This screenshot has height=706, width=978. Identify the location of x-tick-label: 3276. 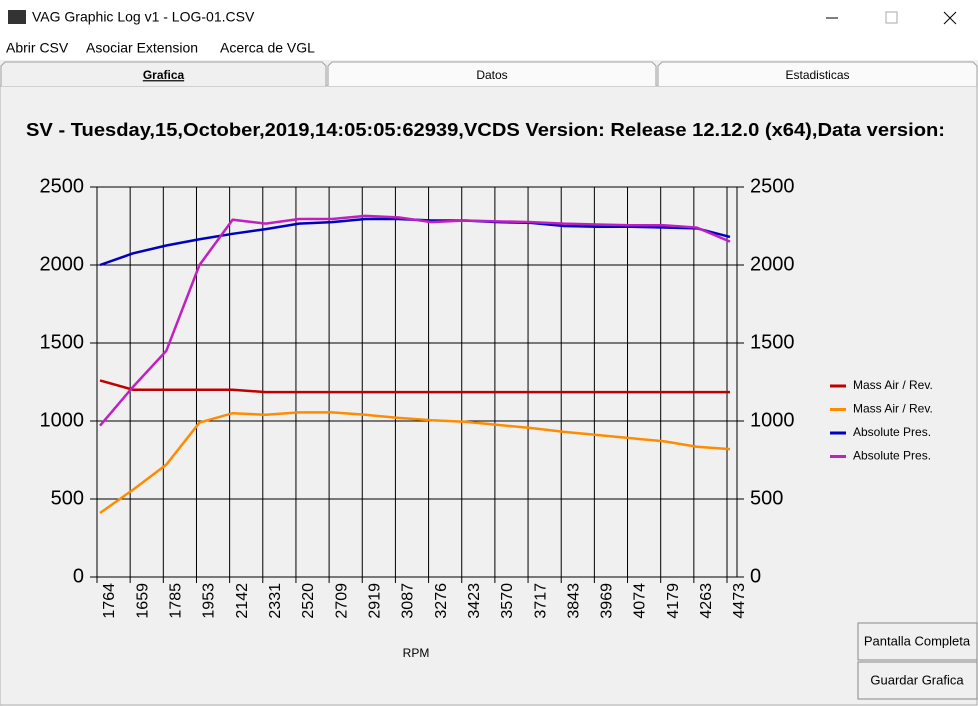
(441, 601).